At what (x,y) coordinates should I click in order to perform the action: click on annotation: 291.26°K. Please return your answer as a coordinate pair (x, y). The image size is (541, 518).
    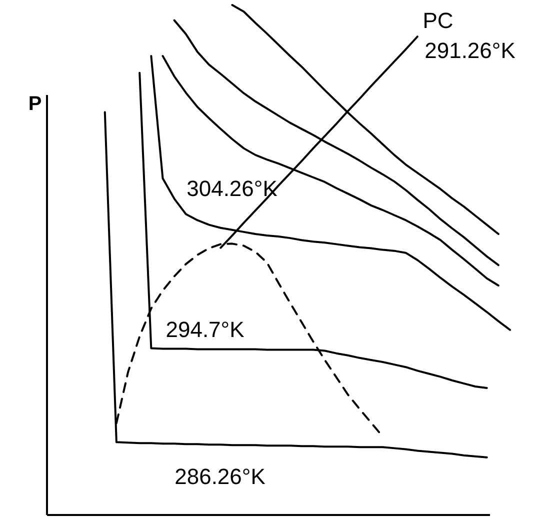
    Looking at the image, I should click on (470, 50).